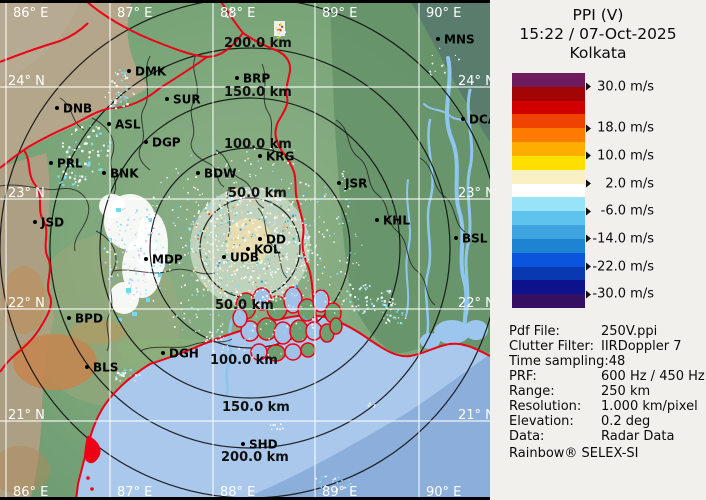  I want to click on legend-label: -14.0 m/s, so click(620, 238).